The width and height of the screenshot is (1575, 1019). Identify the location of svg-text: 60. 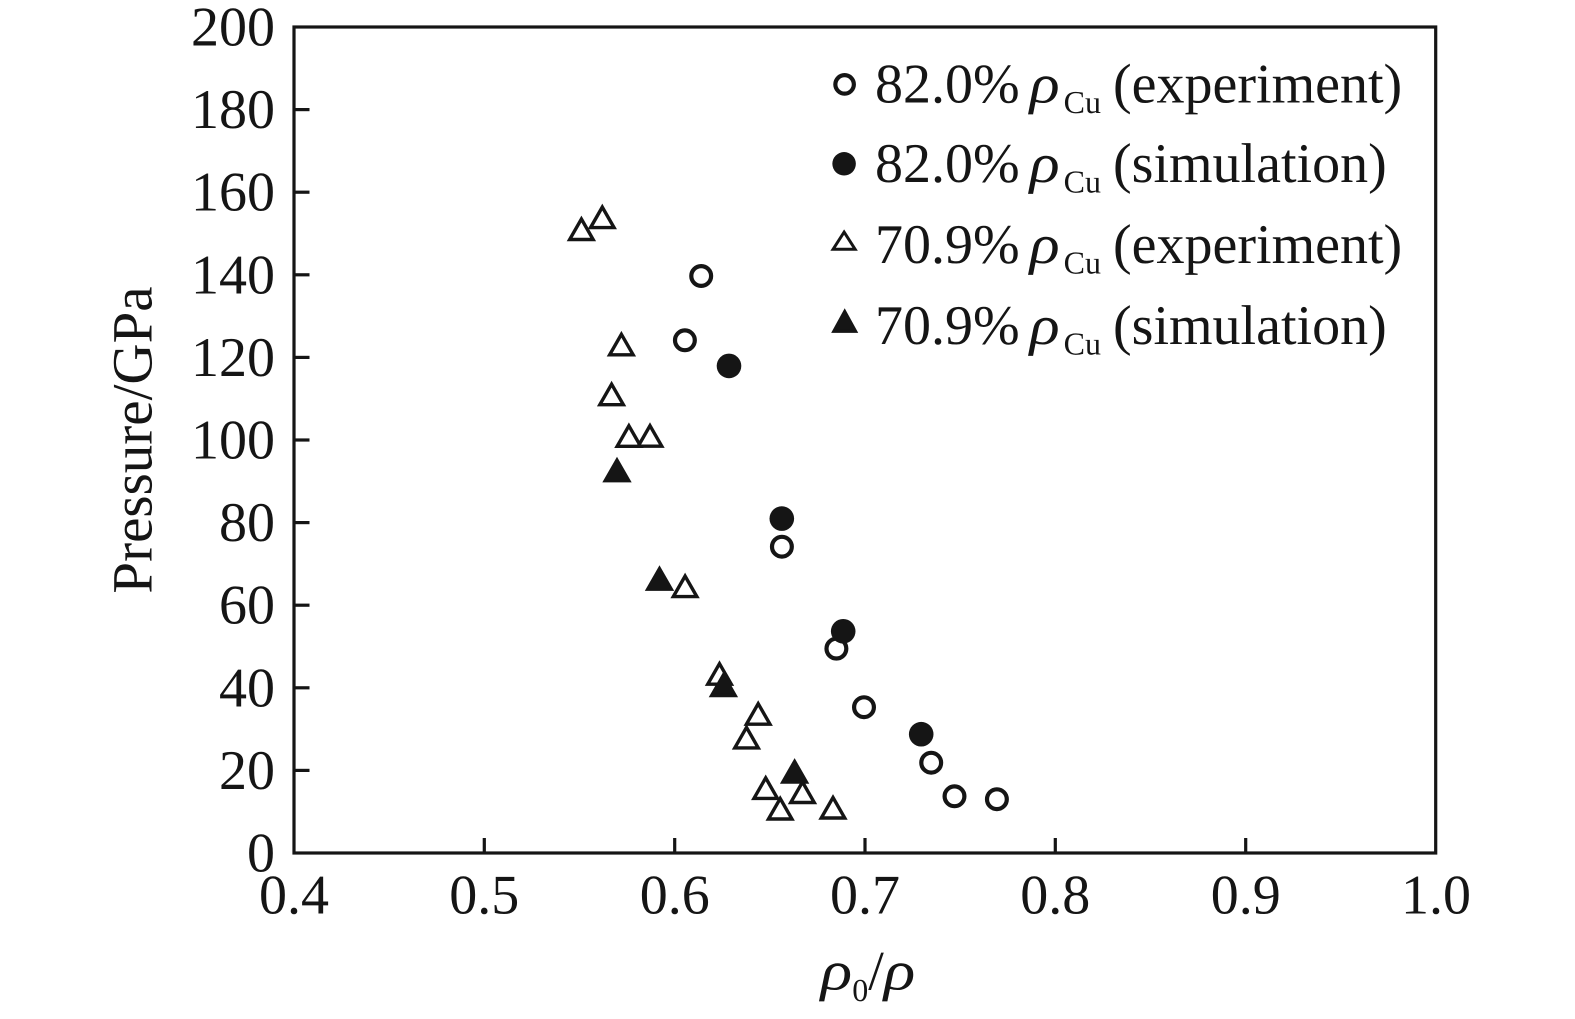
(247, 606).